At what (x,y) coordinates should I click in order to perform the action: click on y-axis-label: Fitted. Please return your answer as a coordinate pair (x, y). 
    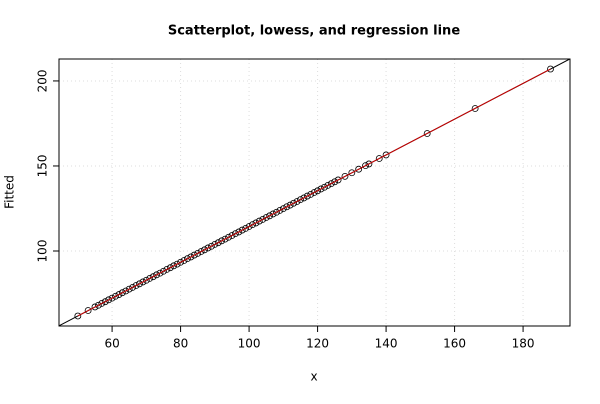
    Looking at the image, I should click on (10, 192).